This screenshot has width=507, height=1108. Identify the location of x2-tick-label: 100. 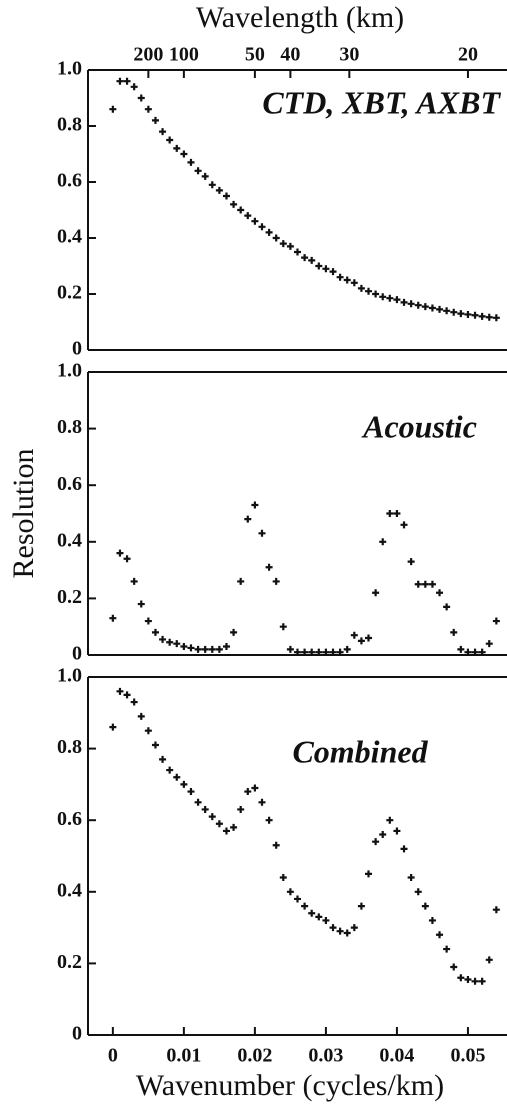
(184, 55).